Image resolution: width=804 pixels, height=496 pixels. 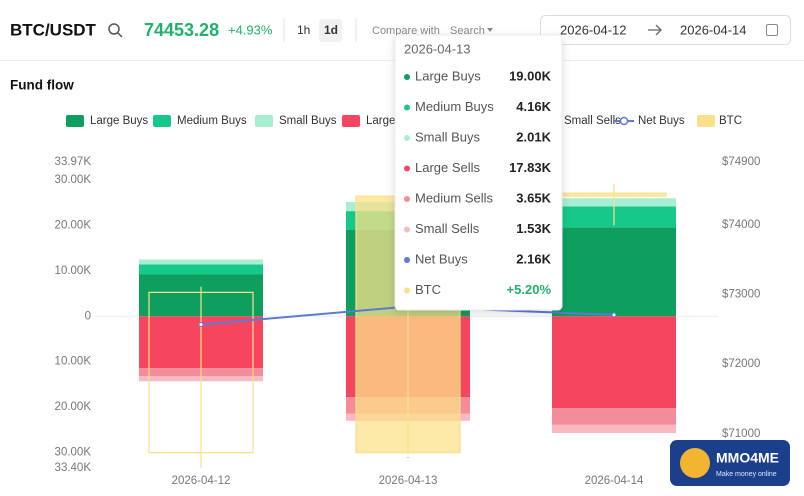 I want to click on x-tick-label: 2026-04-14, so click(x=614, y=481).